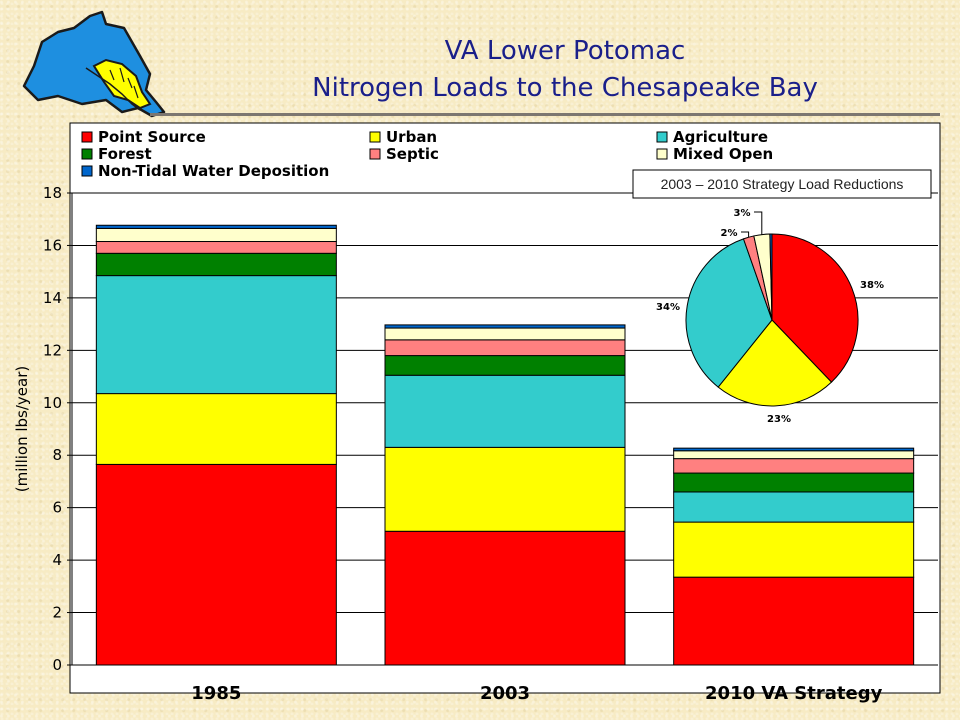  I want to click on pie-slice-agriculture, so click(729, 313).